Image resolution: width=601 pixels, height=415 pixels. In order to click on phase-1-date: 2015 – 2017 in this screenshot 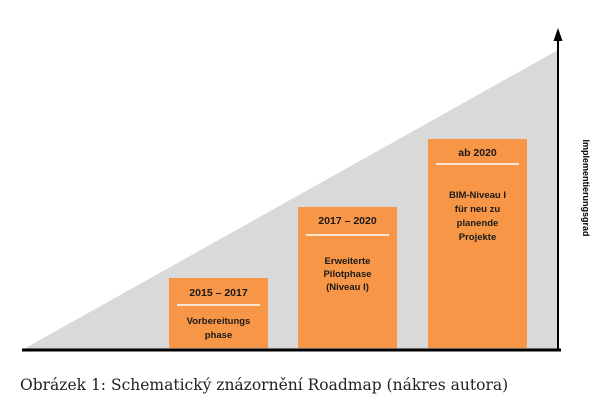, I will do `click(218, 293)`.